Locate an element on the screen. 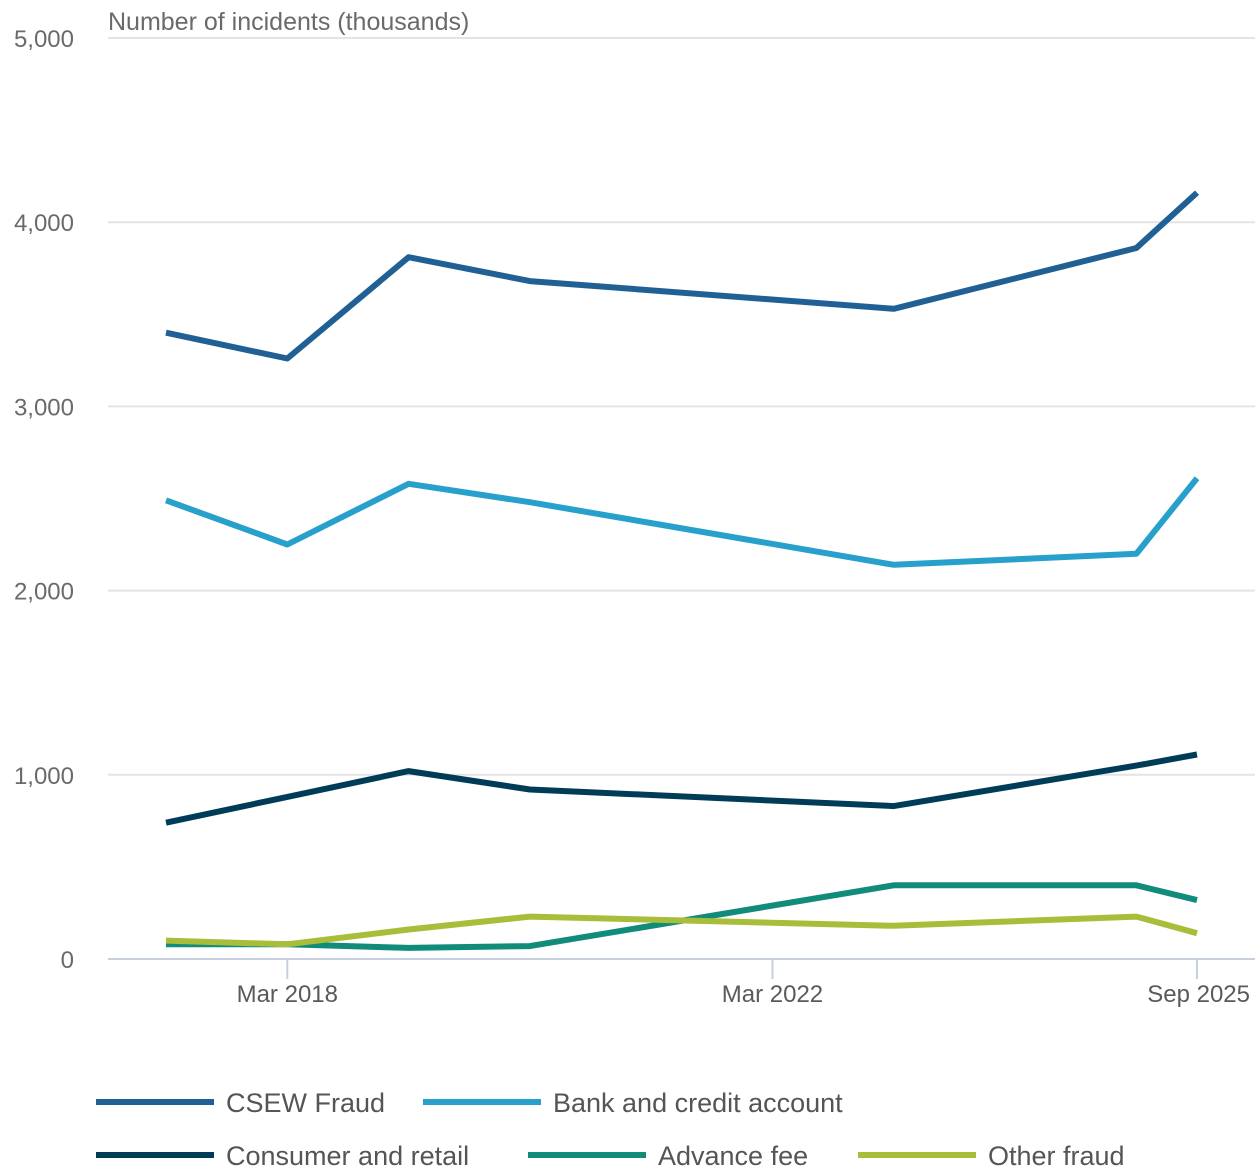  y-axis-title: Number of incidents (thousands) is located at coordinates (288, 22).